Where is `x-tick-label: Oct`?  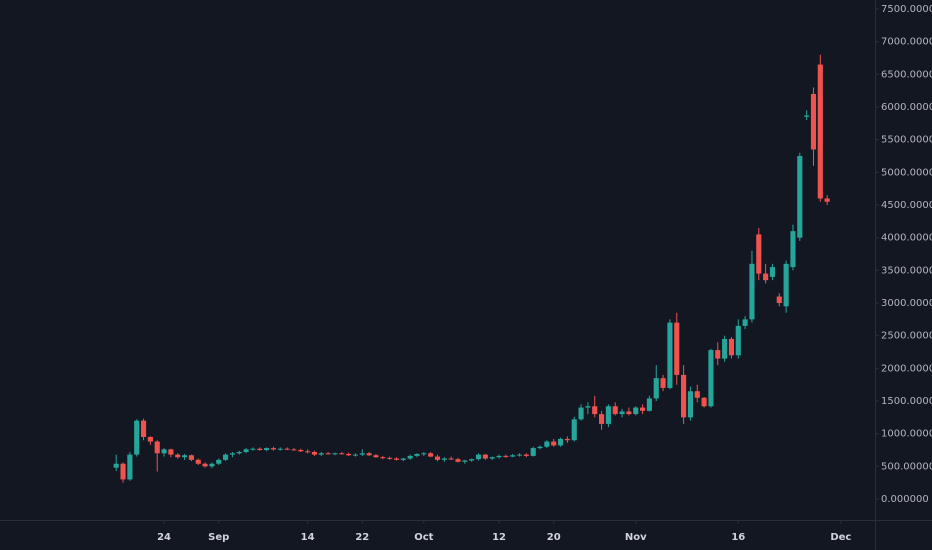 x-tick-label: Oct is located at coordinates (423, 537).